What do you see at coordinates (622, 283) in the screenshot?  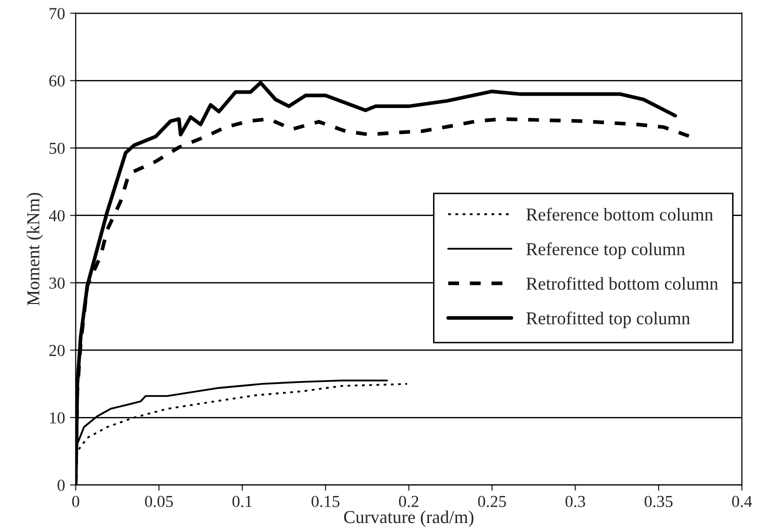 I see `legend-label: Retrofitted bottom column` at bounding box center [622, 283].